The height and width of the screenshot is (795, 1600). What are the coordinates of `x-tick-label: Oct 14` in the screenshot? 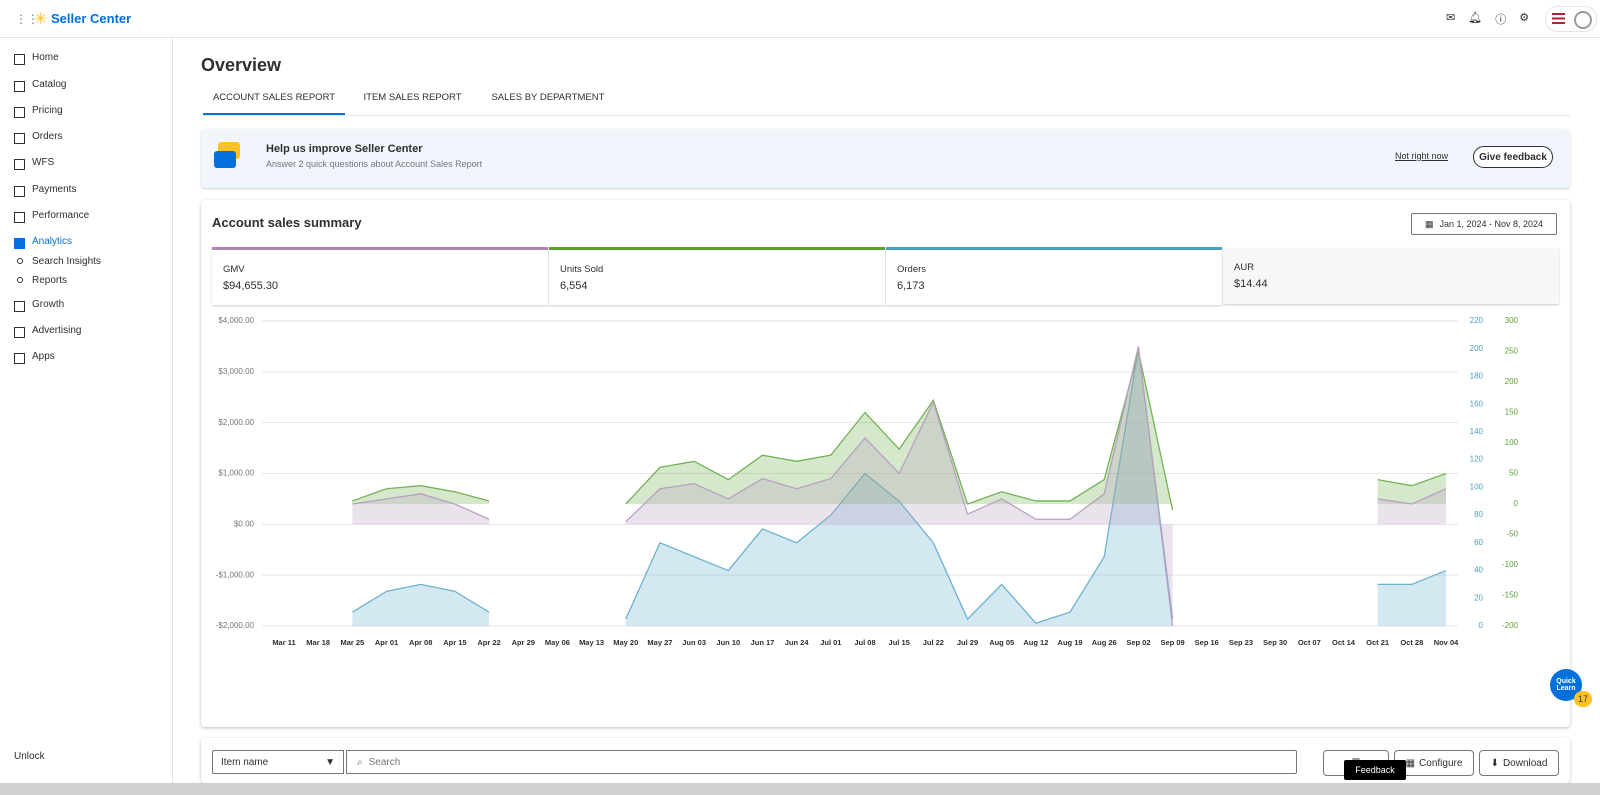 It's located at (1344, 642).